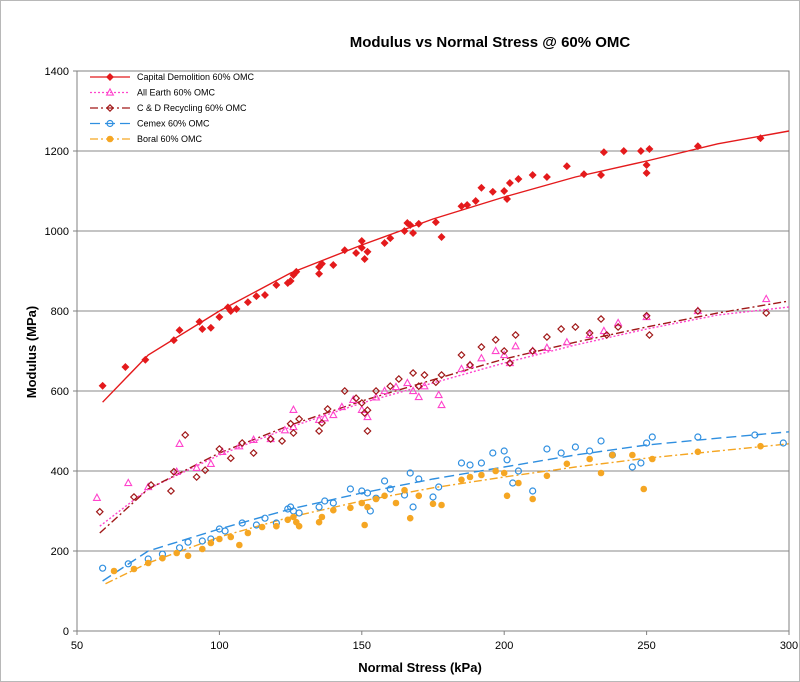 This screenshot has width=800, height=682. I want to click on y-axis-title: Modulus (MPa), so click(31, 352).